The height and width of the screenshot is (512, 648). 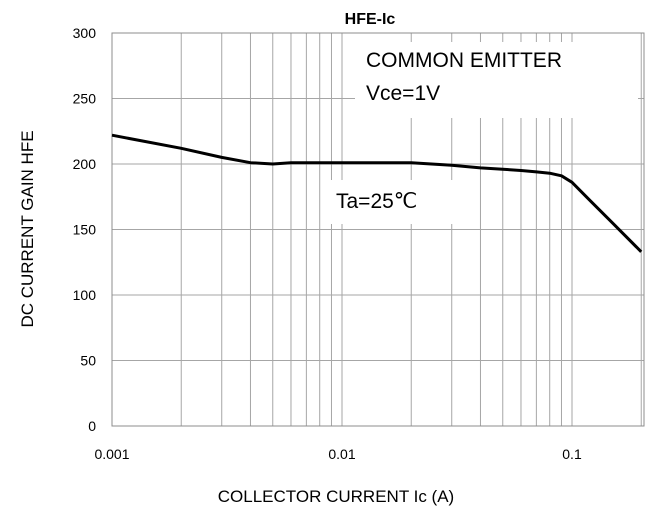 What do you see at coordinates (572, 454) in the screenshot?
I see `x-tick-label: 0.1` at bounding box center [572, 454].